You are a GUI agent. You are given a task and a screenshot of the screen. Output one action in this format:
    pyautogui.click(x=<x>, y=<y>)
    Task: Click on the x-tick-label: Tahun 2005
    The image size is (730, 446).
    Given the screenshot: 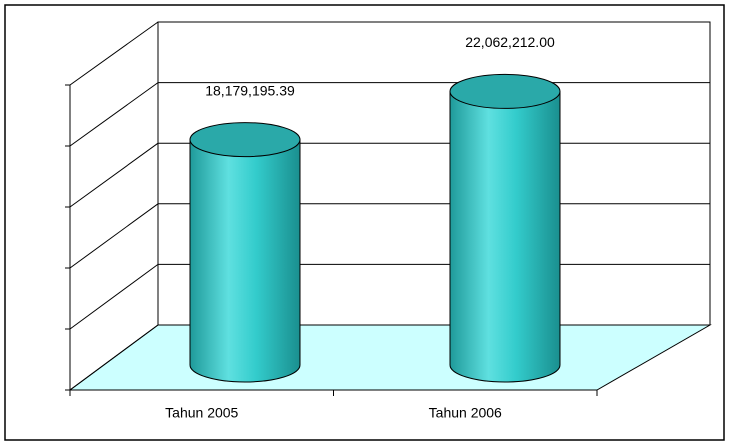 What is the action you would take?
    pyautogui.click(x=201, y=413)
    